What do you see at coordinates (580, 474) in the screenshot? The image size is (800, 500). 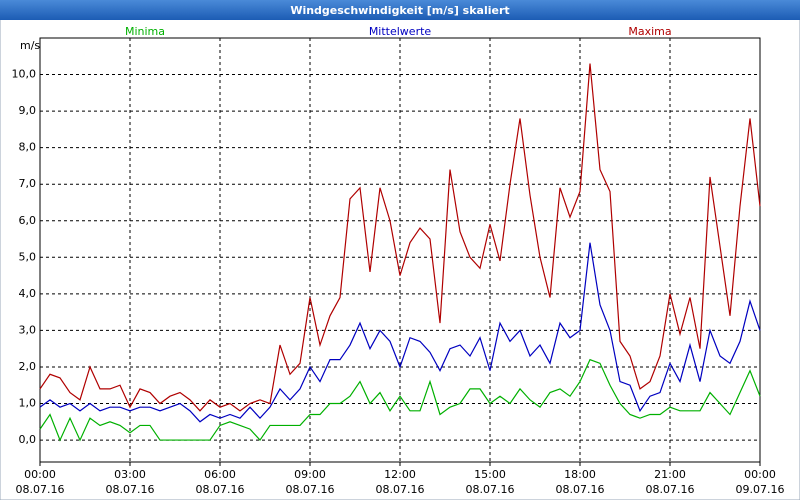 I see `x-tick-label: 18:00` at bounding box center [580, 474].